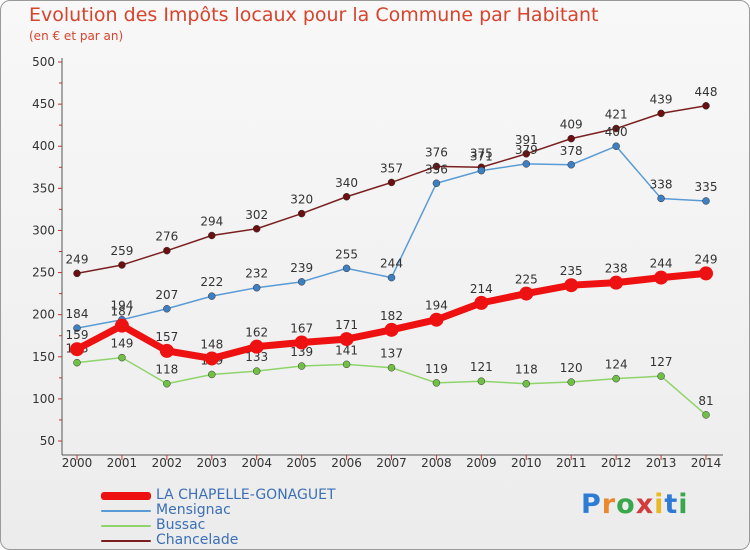  Describe the element at coordinates (193, 510) in the screenshot. I see `legend-label: Mensignac` at that location.